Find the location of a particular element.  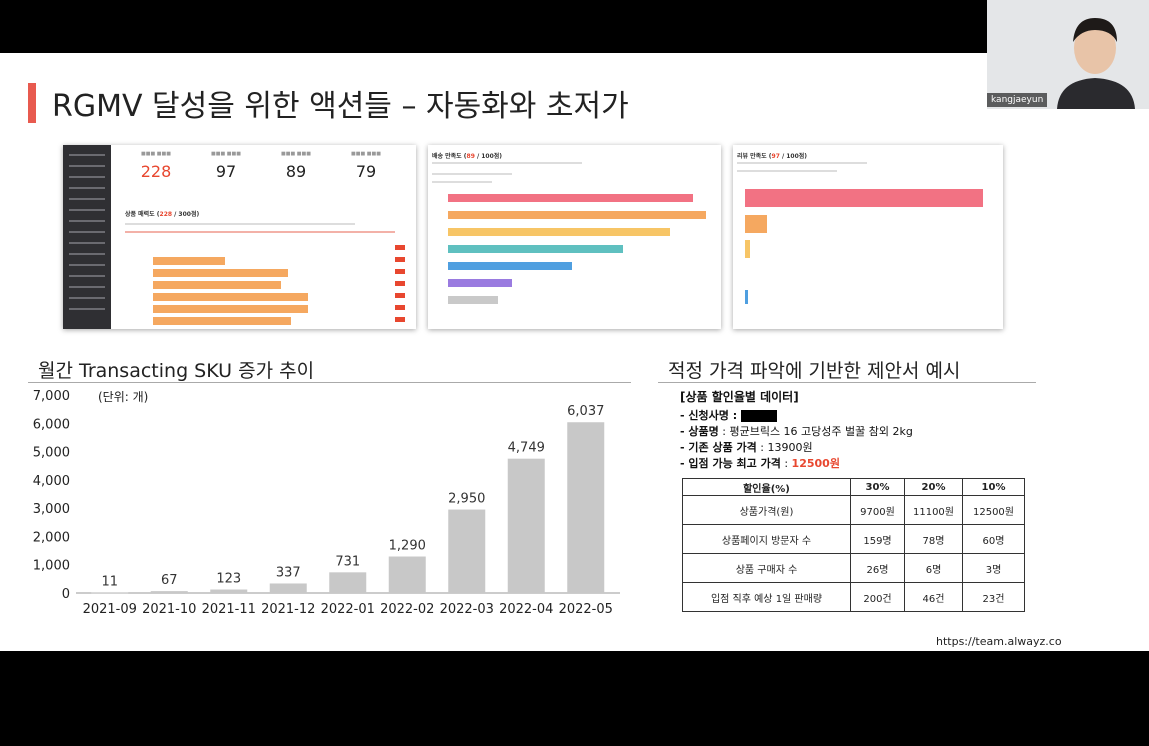

table-cell: 60명 is located at coordinates (993, 539).